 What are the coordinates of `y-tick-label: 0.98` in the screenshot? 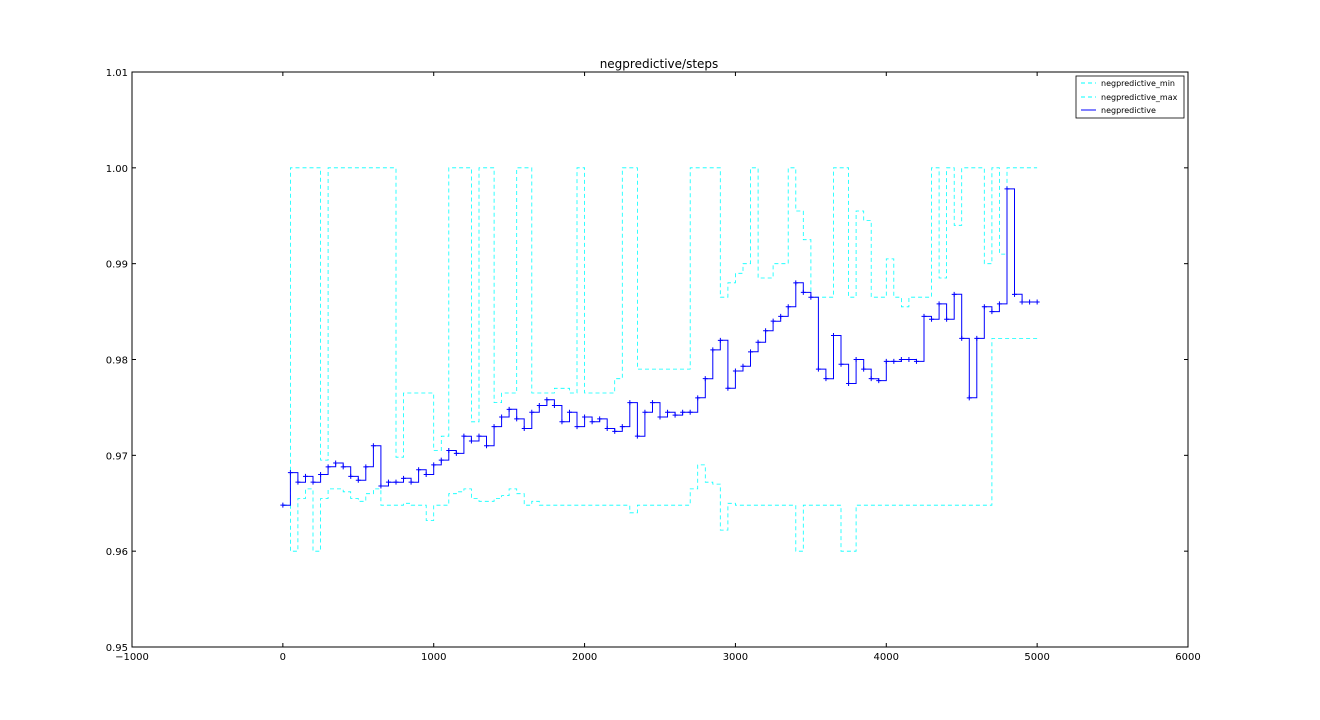 It's located at (117, 361).